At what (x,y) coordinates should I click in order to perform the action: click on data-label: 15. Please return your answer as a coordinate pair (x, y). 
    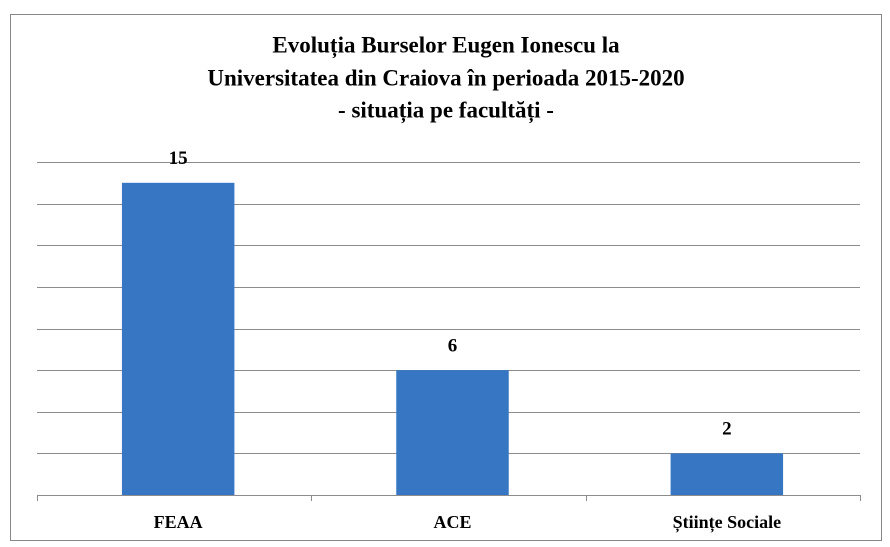
    Looking at the image, I should click on (178, 158).